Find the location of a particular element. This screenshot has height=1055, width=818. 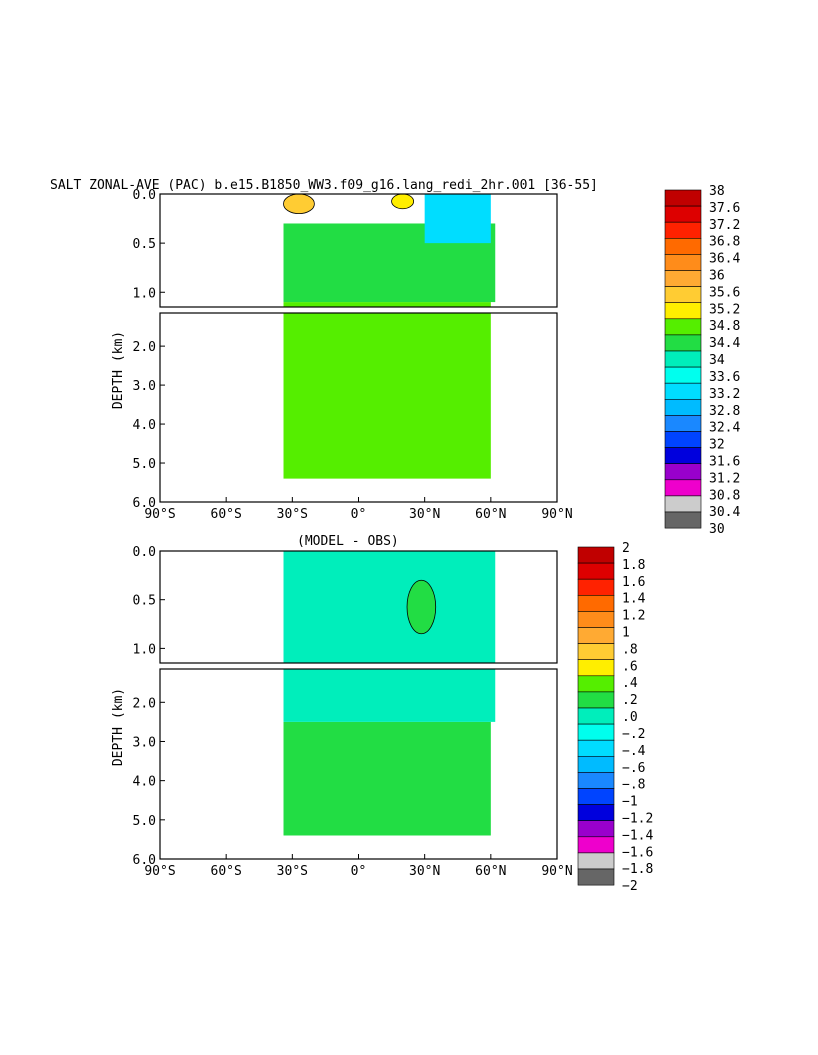

colorbar-label: 38 is located at coordinates (717, 191).